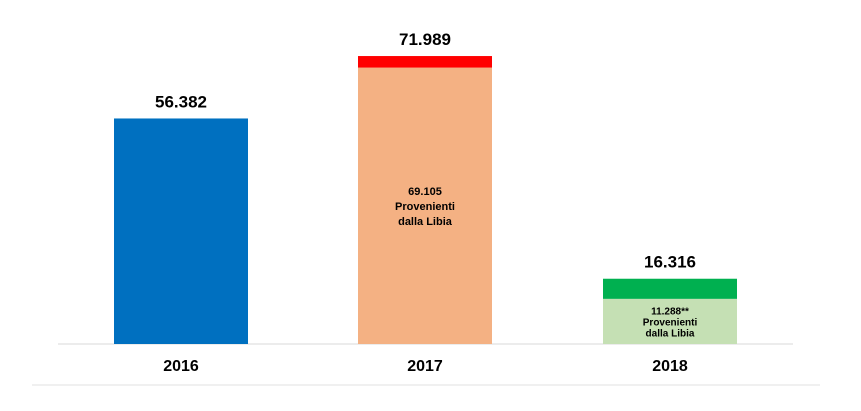  What do you see at coordinates (425, 222) in the screenshot?
I see `segment-label-2017: dalla Libia` at bounding box center [425, 222].